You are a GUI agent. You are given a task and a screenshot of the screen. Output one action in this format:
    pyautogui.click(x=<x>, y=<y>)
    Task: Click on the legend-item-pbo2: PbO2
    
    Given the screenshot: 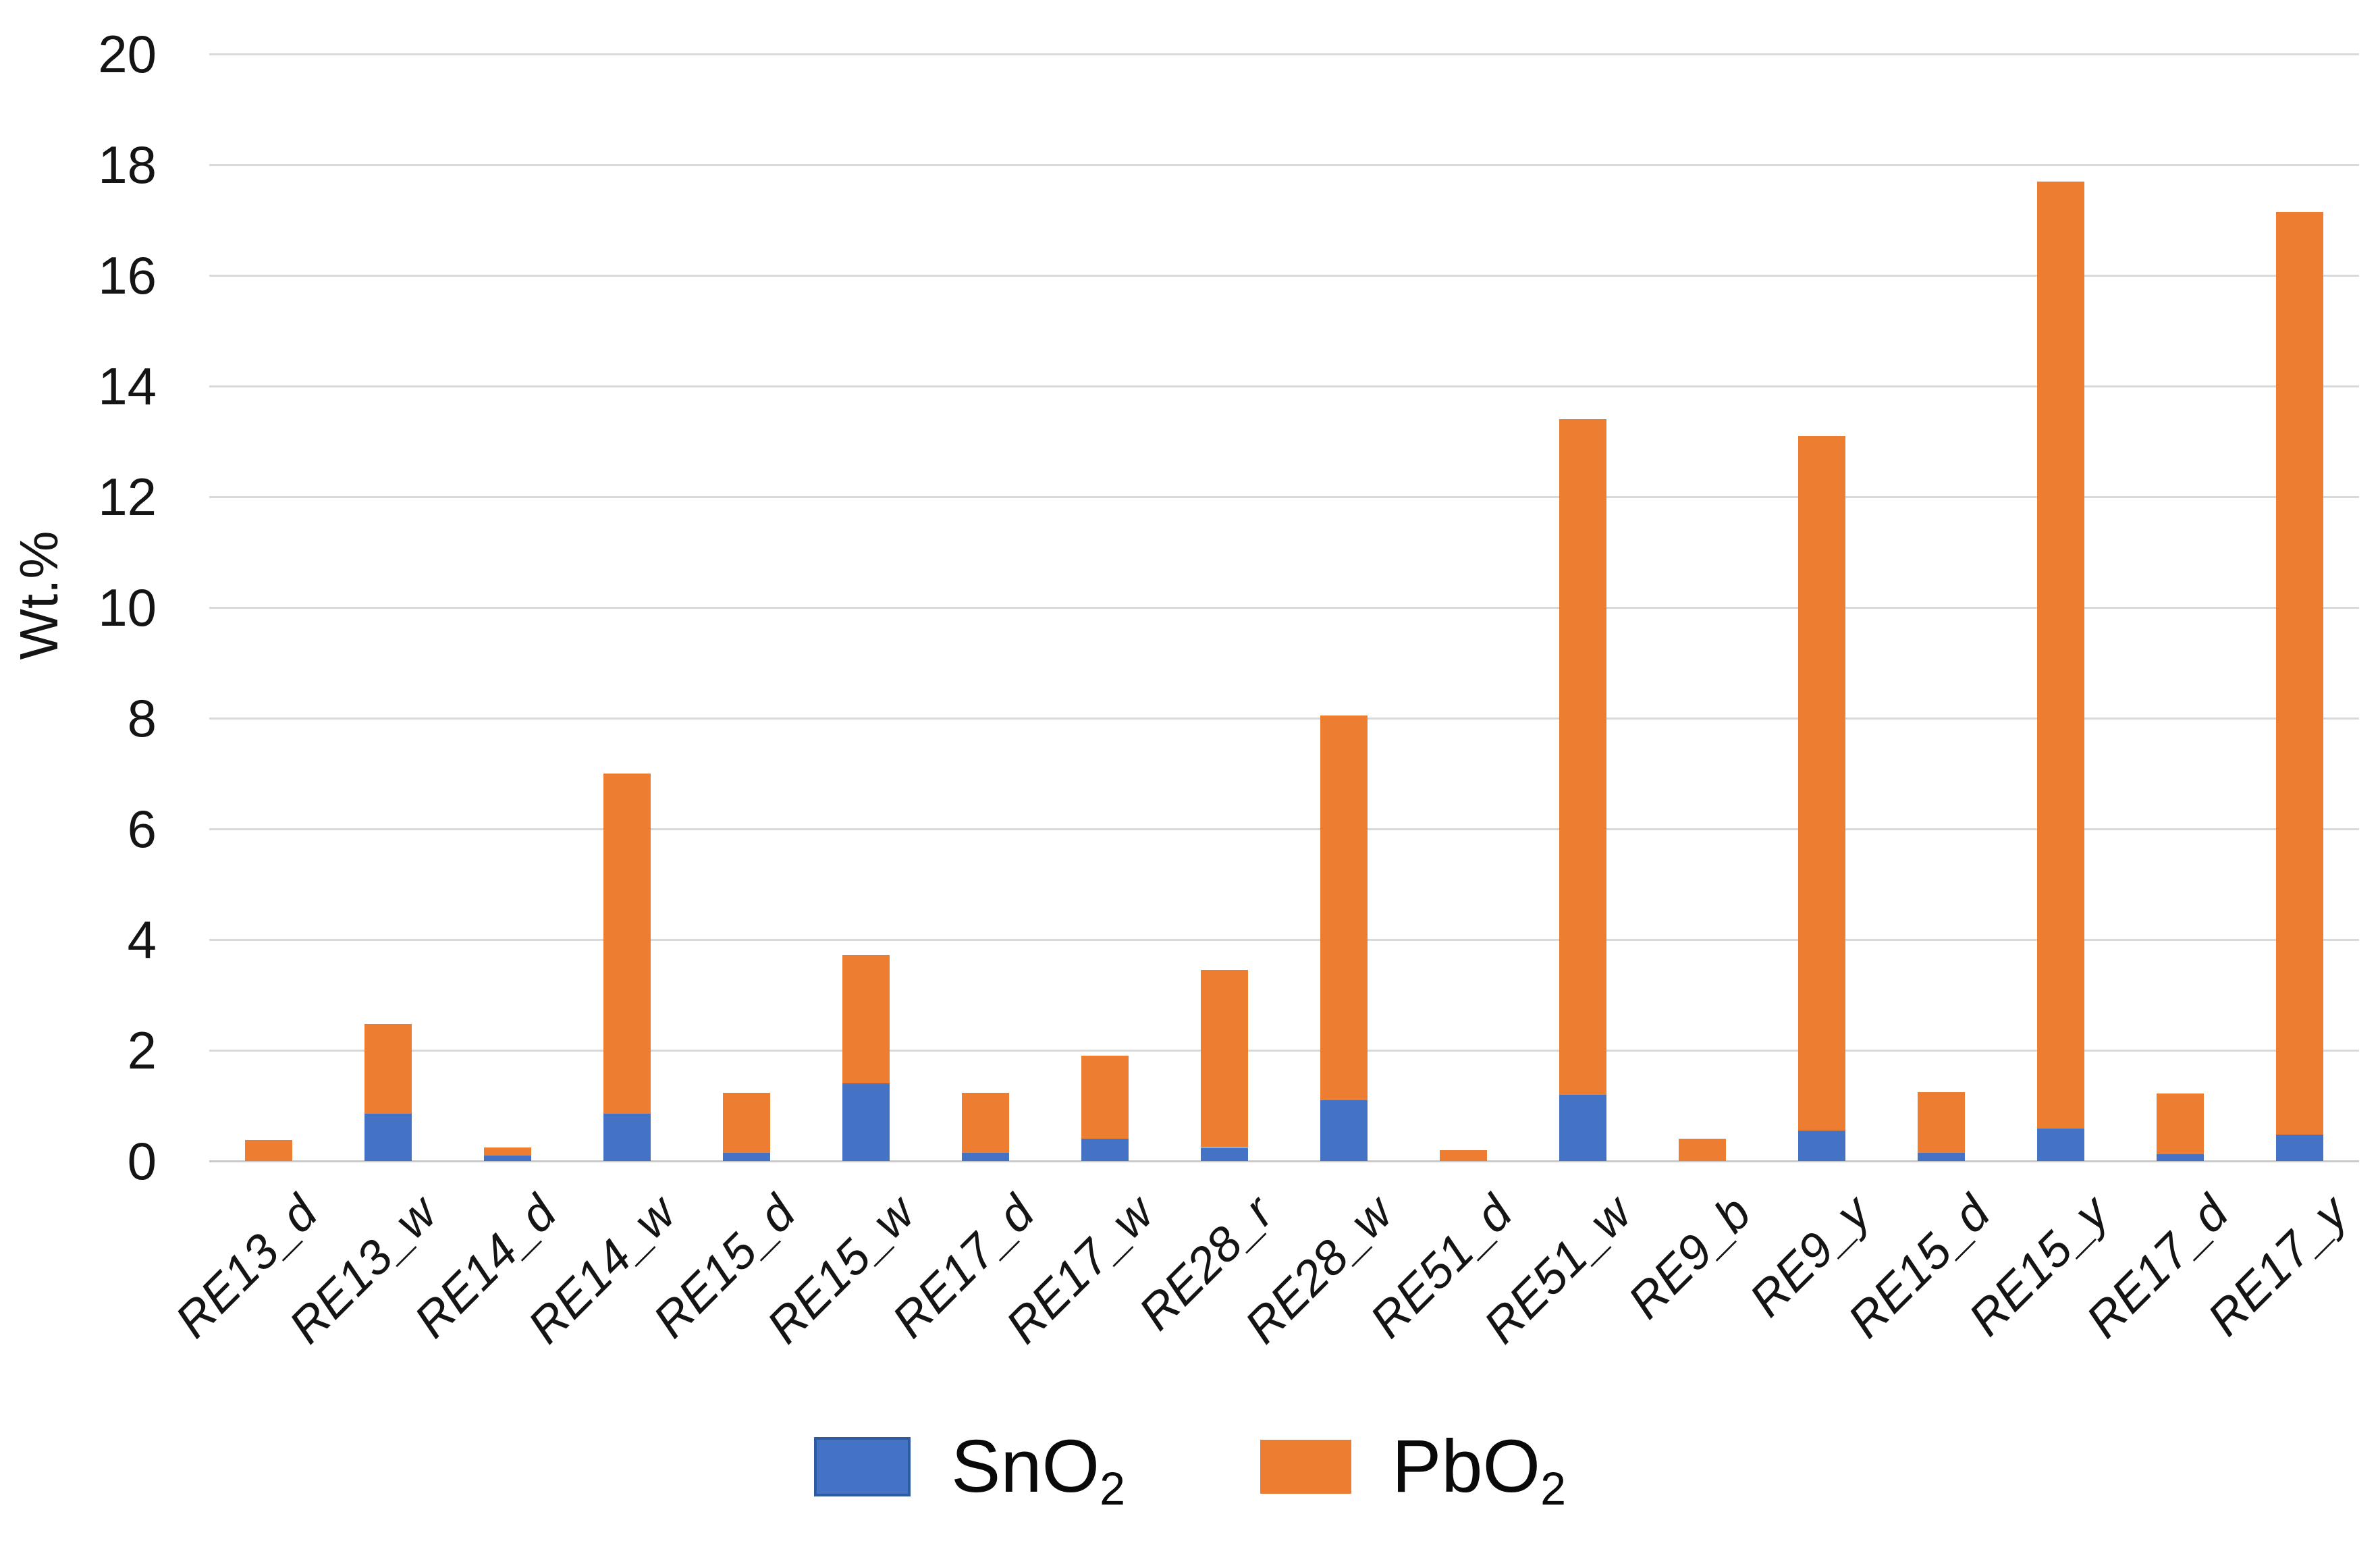 What is the action you would take?
    pyautogui.click(x=1413, y=1472)
    